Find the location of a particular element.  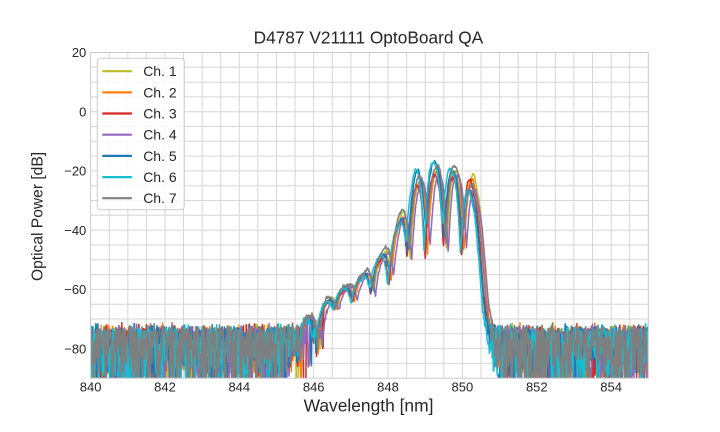

svg-text: Optical Power [dB] is located at coordinates (38, 216).